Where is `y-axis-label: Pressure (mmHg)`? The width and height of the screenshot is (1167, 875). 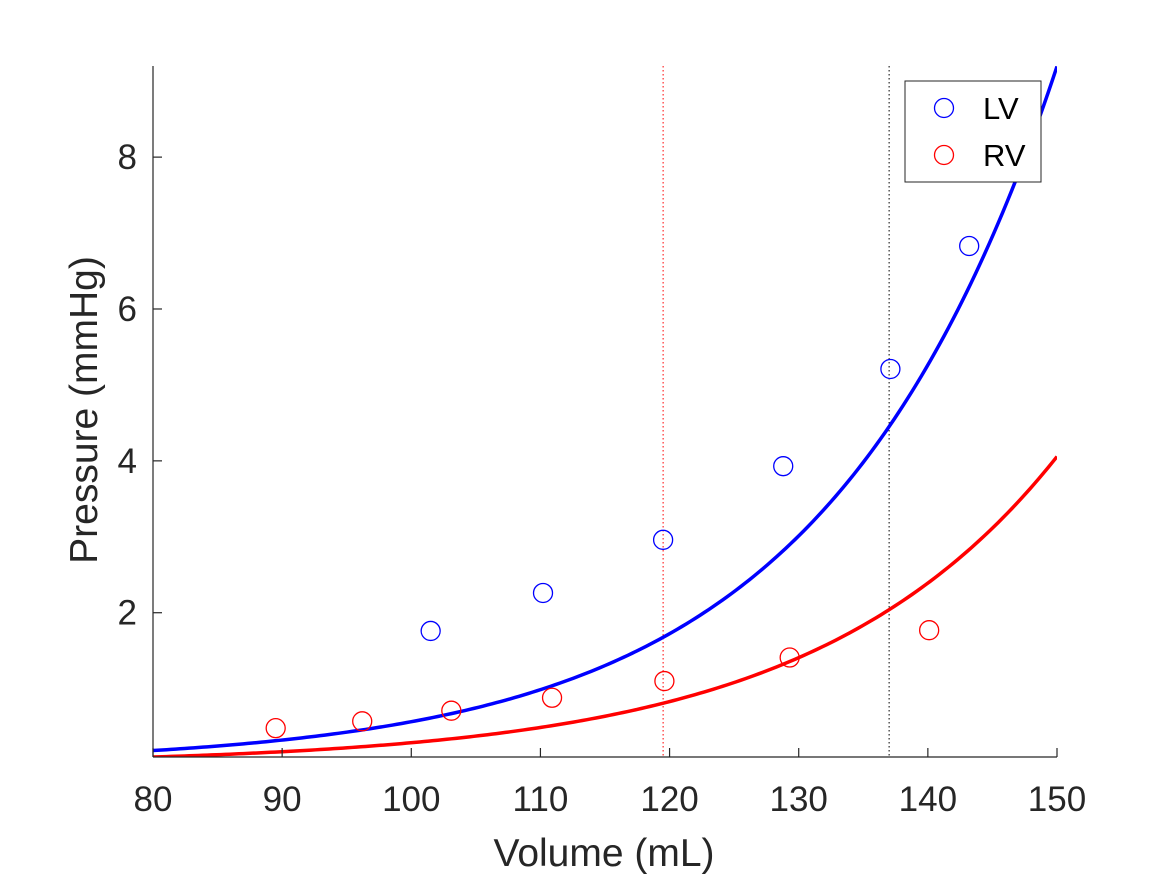 y-axis-label: Pressure (mmHg) is located at coordinates (84, 410).